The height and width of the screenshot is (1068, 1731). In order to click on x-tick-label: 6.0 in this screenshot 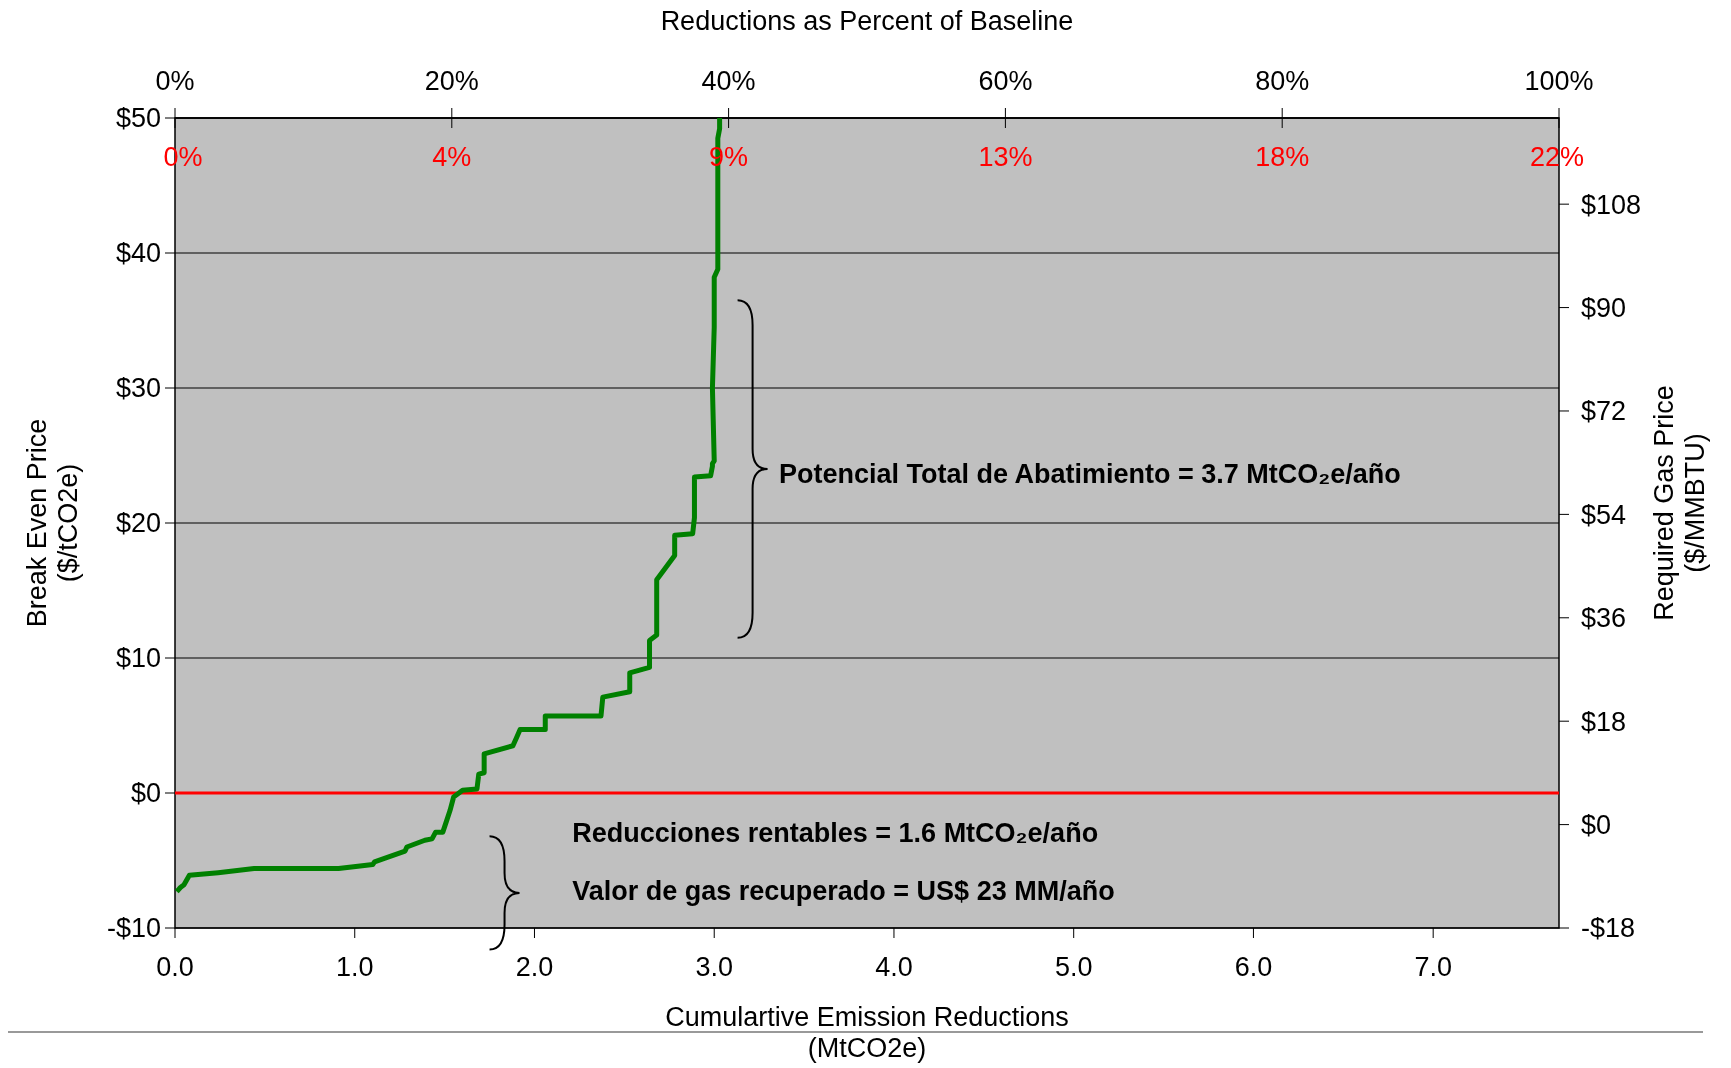, I will do `click(1253, 967)`.